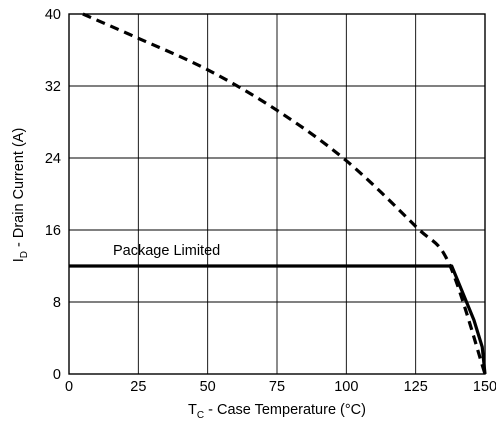 Image resolution: width=496 pixels, height=424 pixels. I want to click on y-tick-label-40: 40, so click(53, 15).